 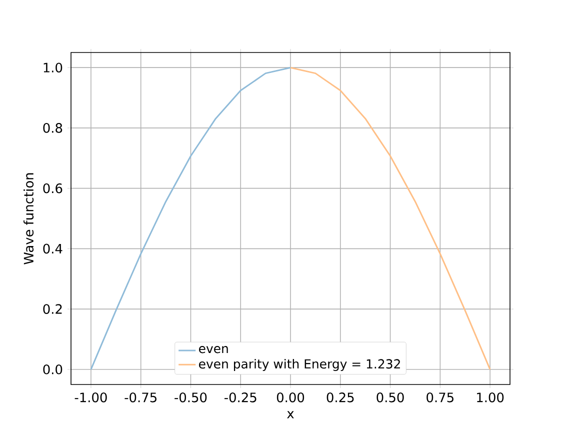 What do you see at coordinates (52, 309) in the screenshot?
I see `y-tick-label: 0.2` at bounding box center [52, 309].